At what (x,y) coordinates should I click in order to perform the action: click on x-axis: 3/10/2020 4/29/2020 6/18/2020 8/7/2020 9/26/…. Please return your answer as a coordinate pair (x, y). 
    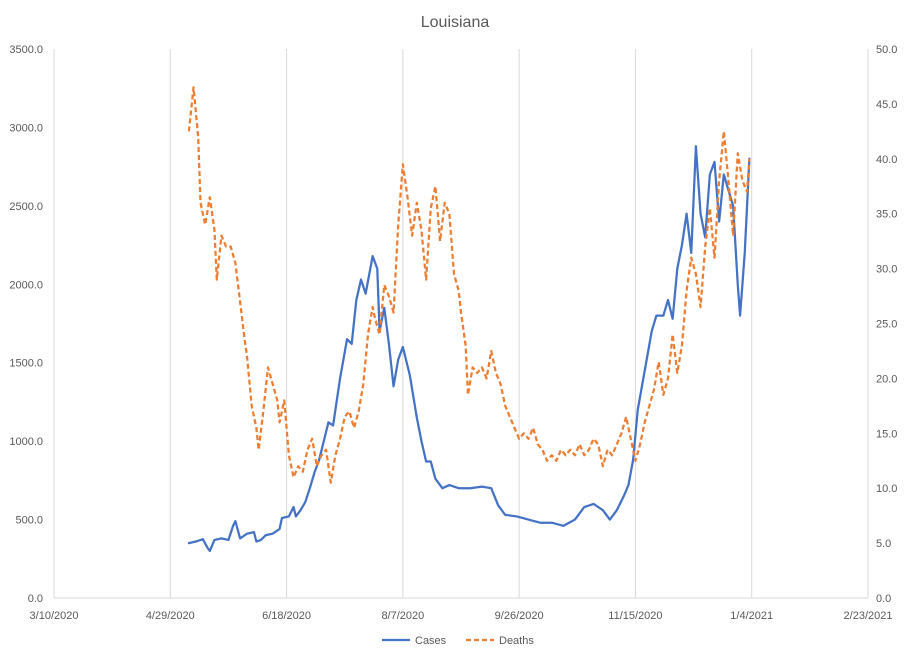
    Looking at the image, I should click on (461, 609).